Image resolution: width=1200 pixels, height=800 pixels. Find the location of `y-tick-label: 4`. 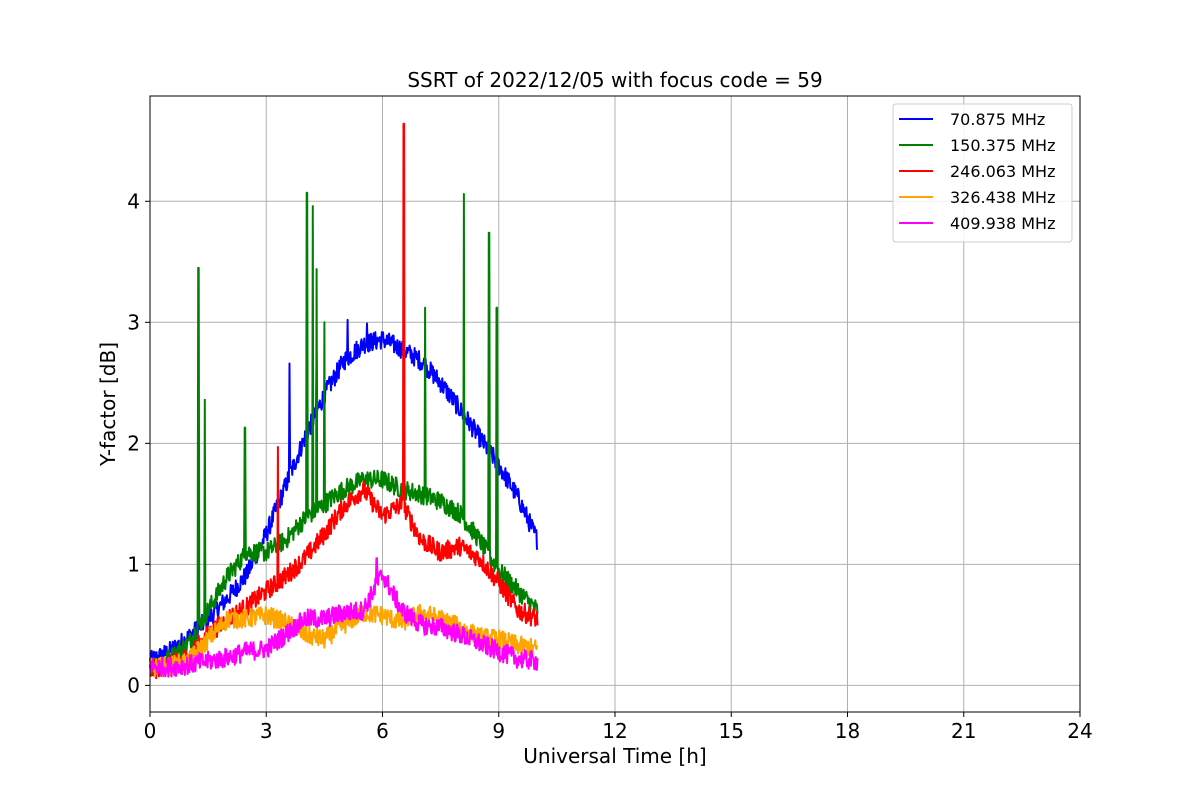

y-tick-label: 4 is located at coordinates (133, 201).